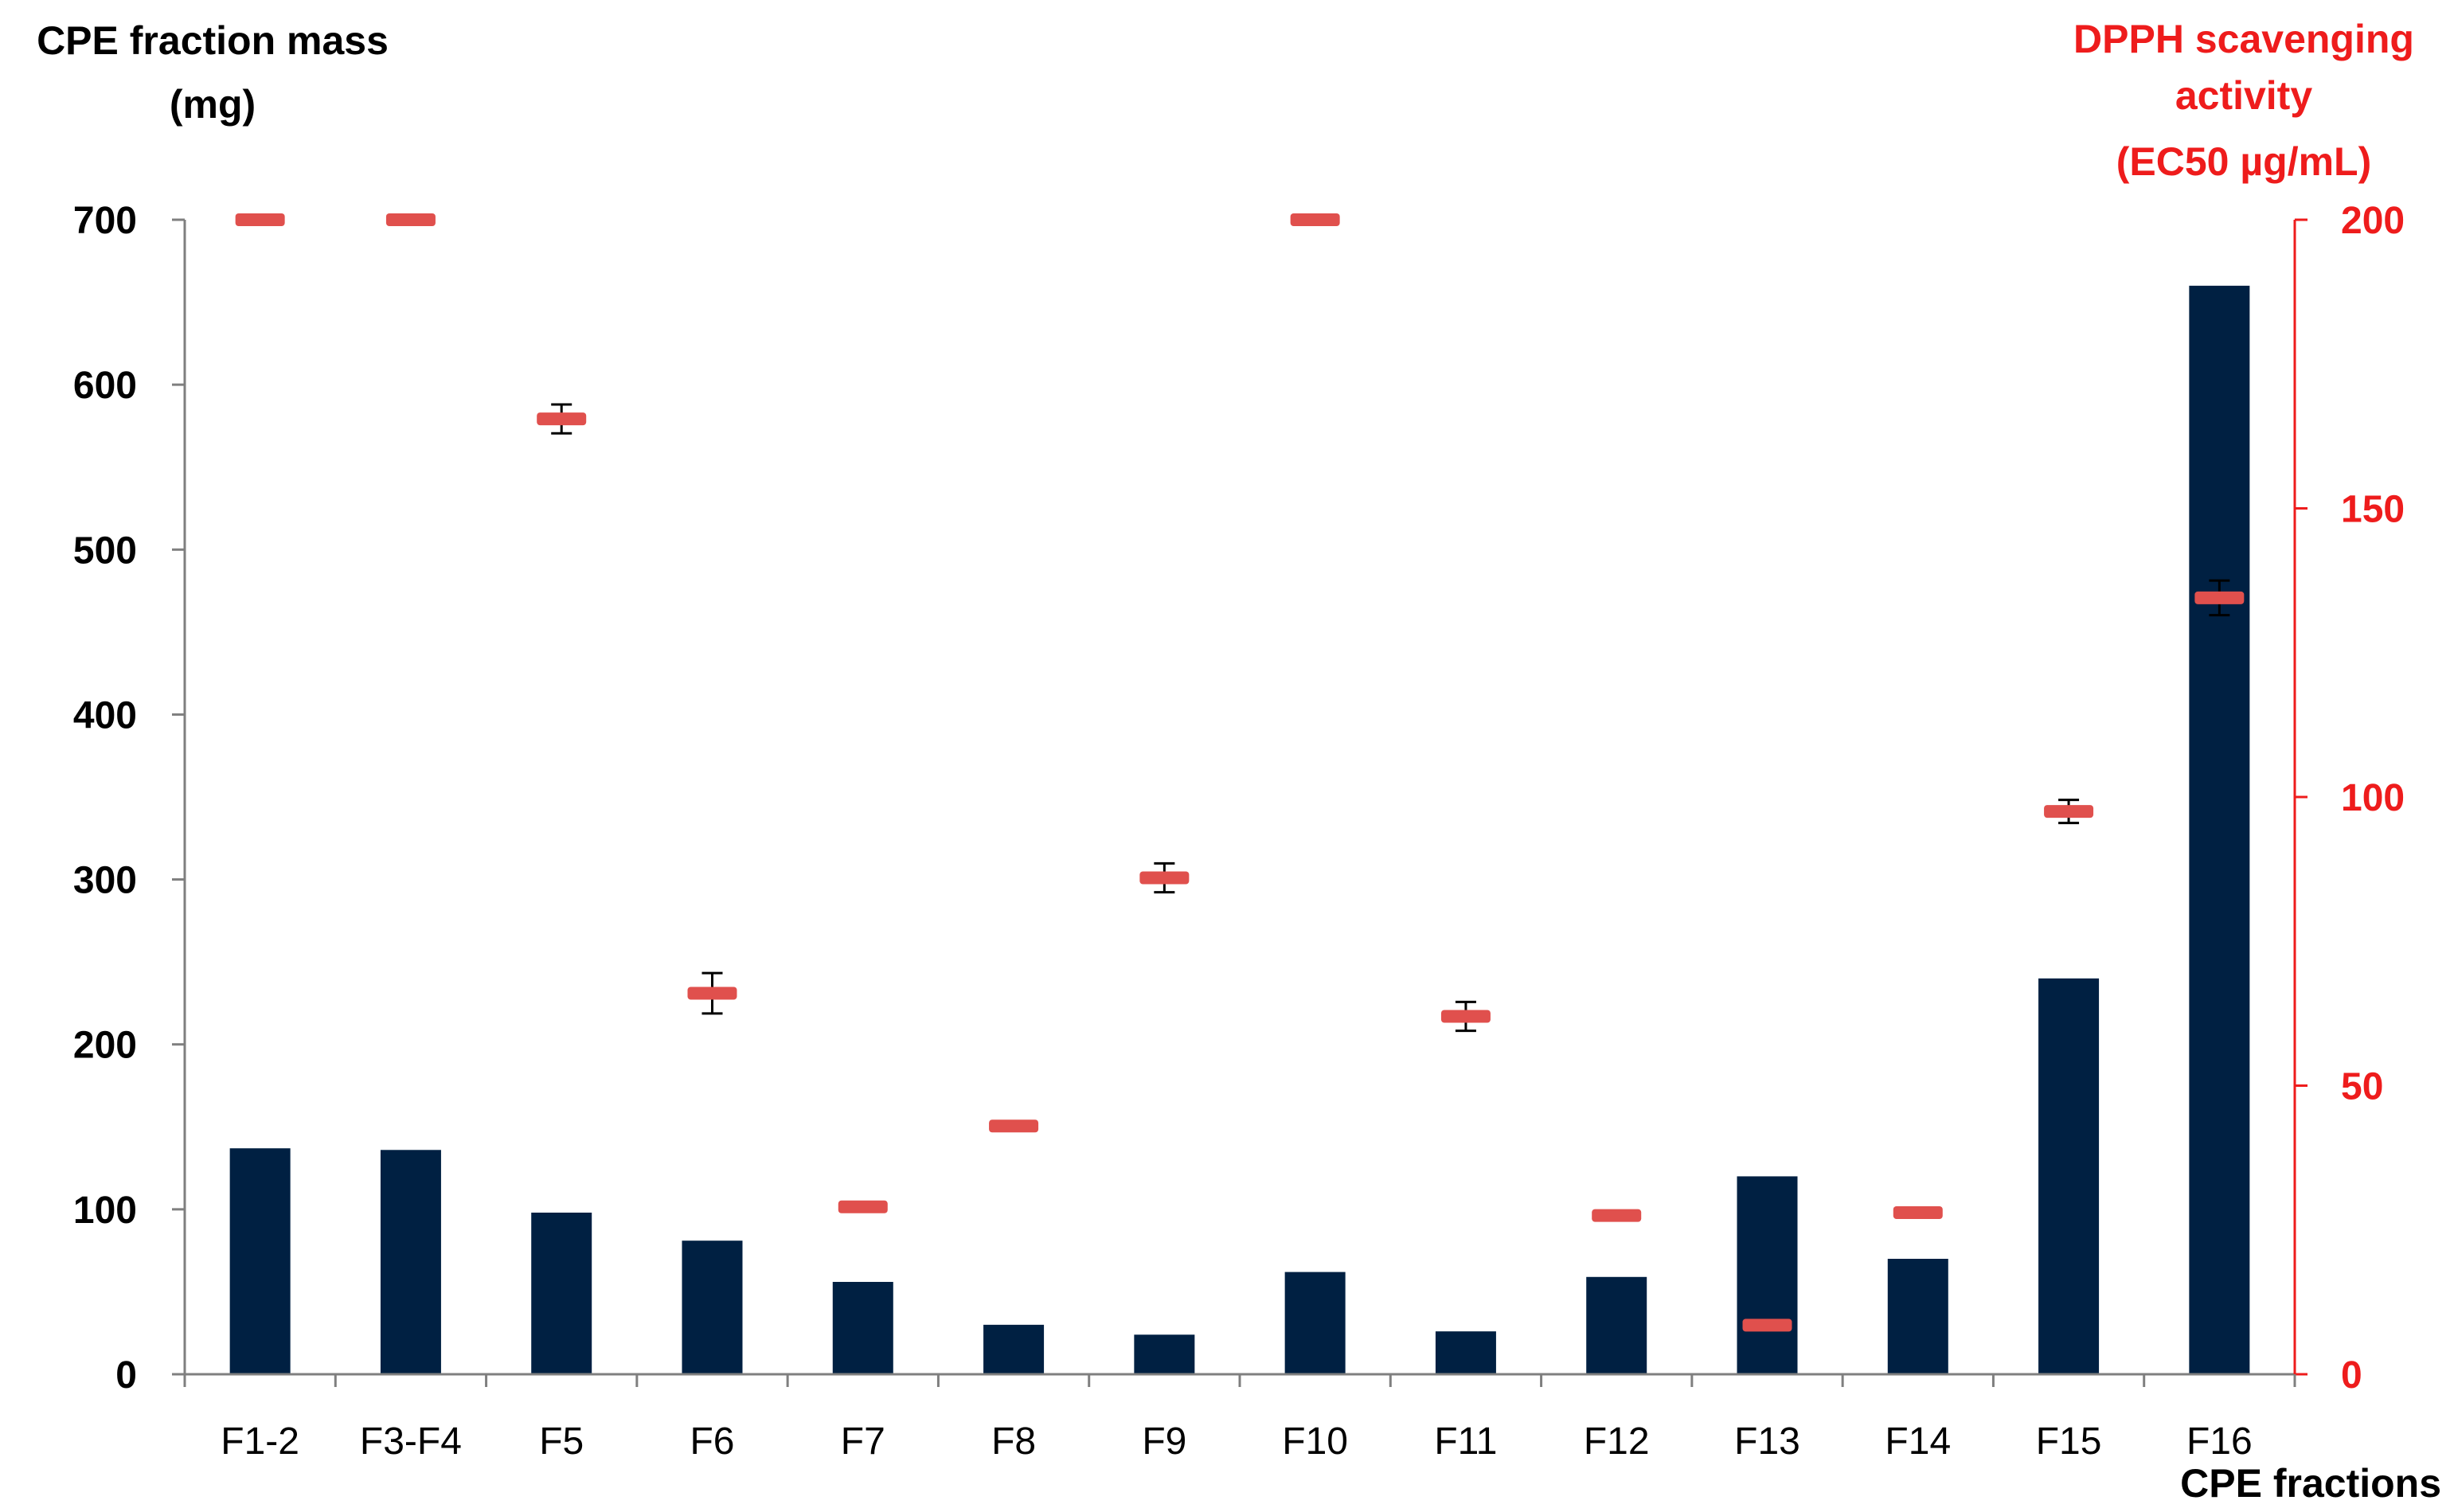  Describe the element at coordinates (1164, 1441) in the screenshot. I see `x-tick-label-F9: F9` at that location.